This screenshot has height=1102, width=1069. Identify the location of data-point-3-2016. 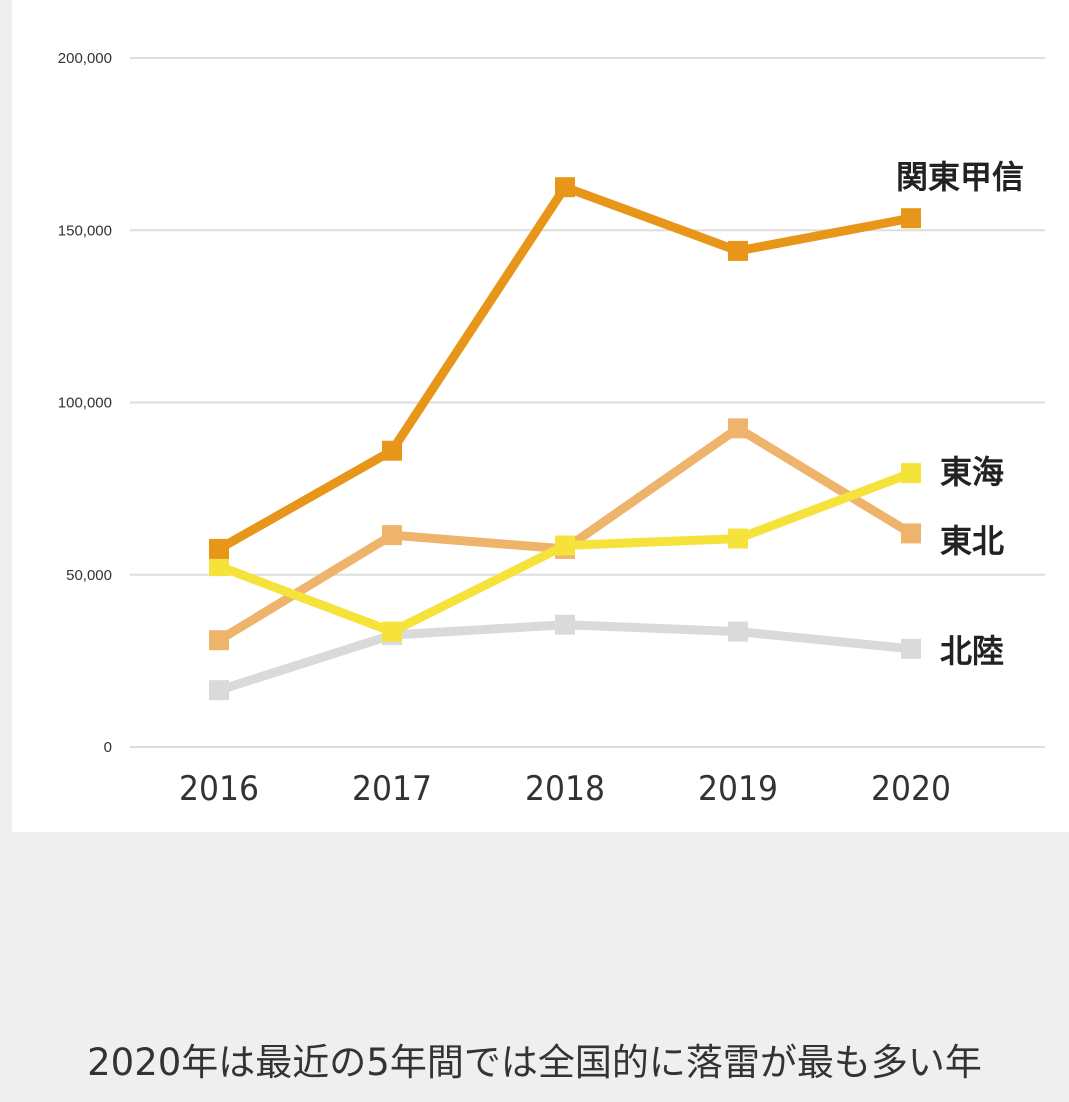
(219, 548).